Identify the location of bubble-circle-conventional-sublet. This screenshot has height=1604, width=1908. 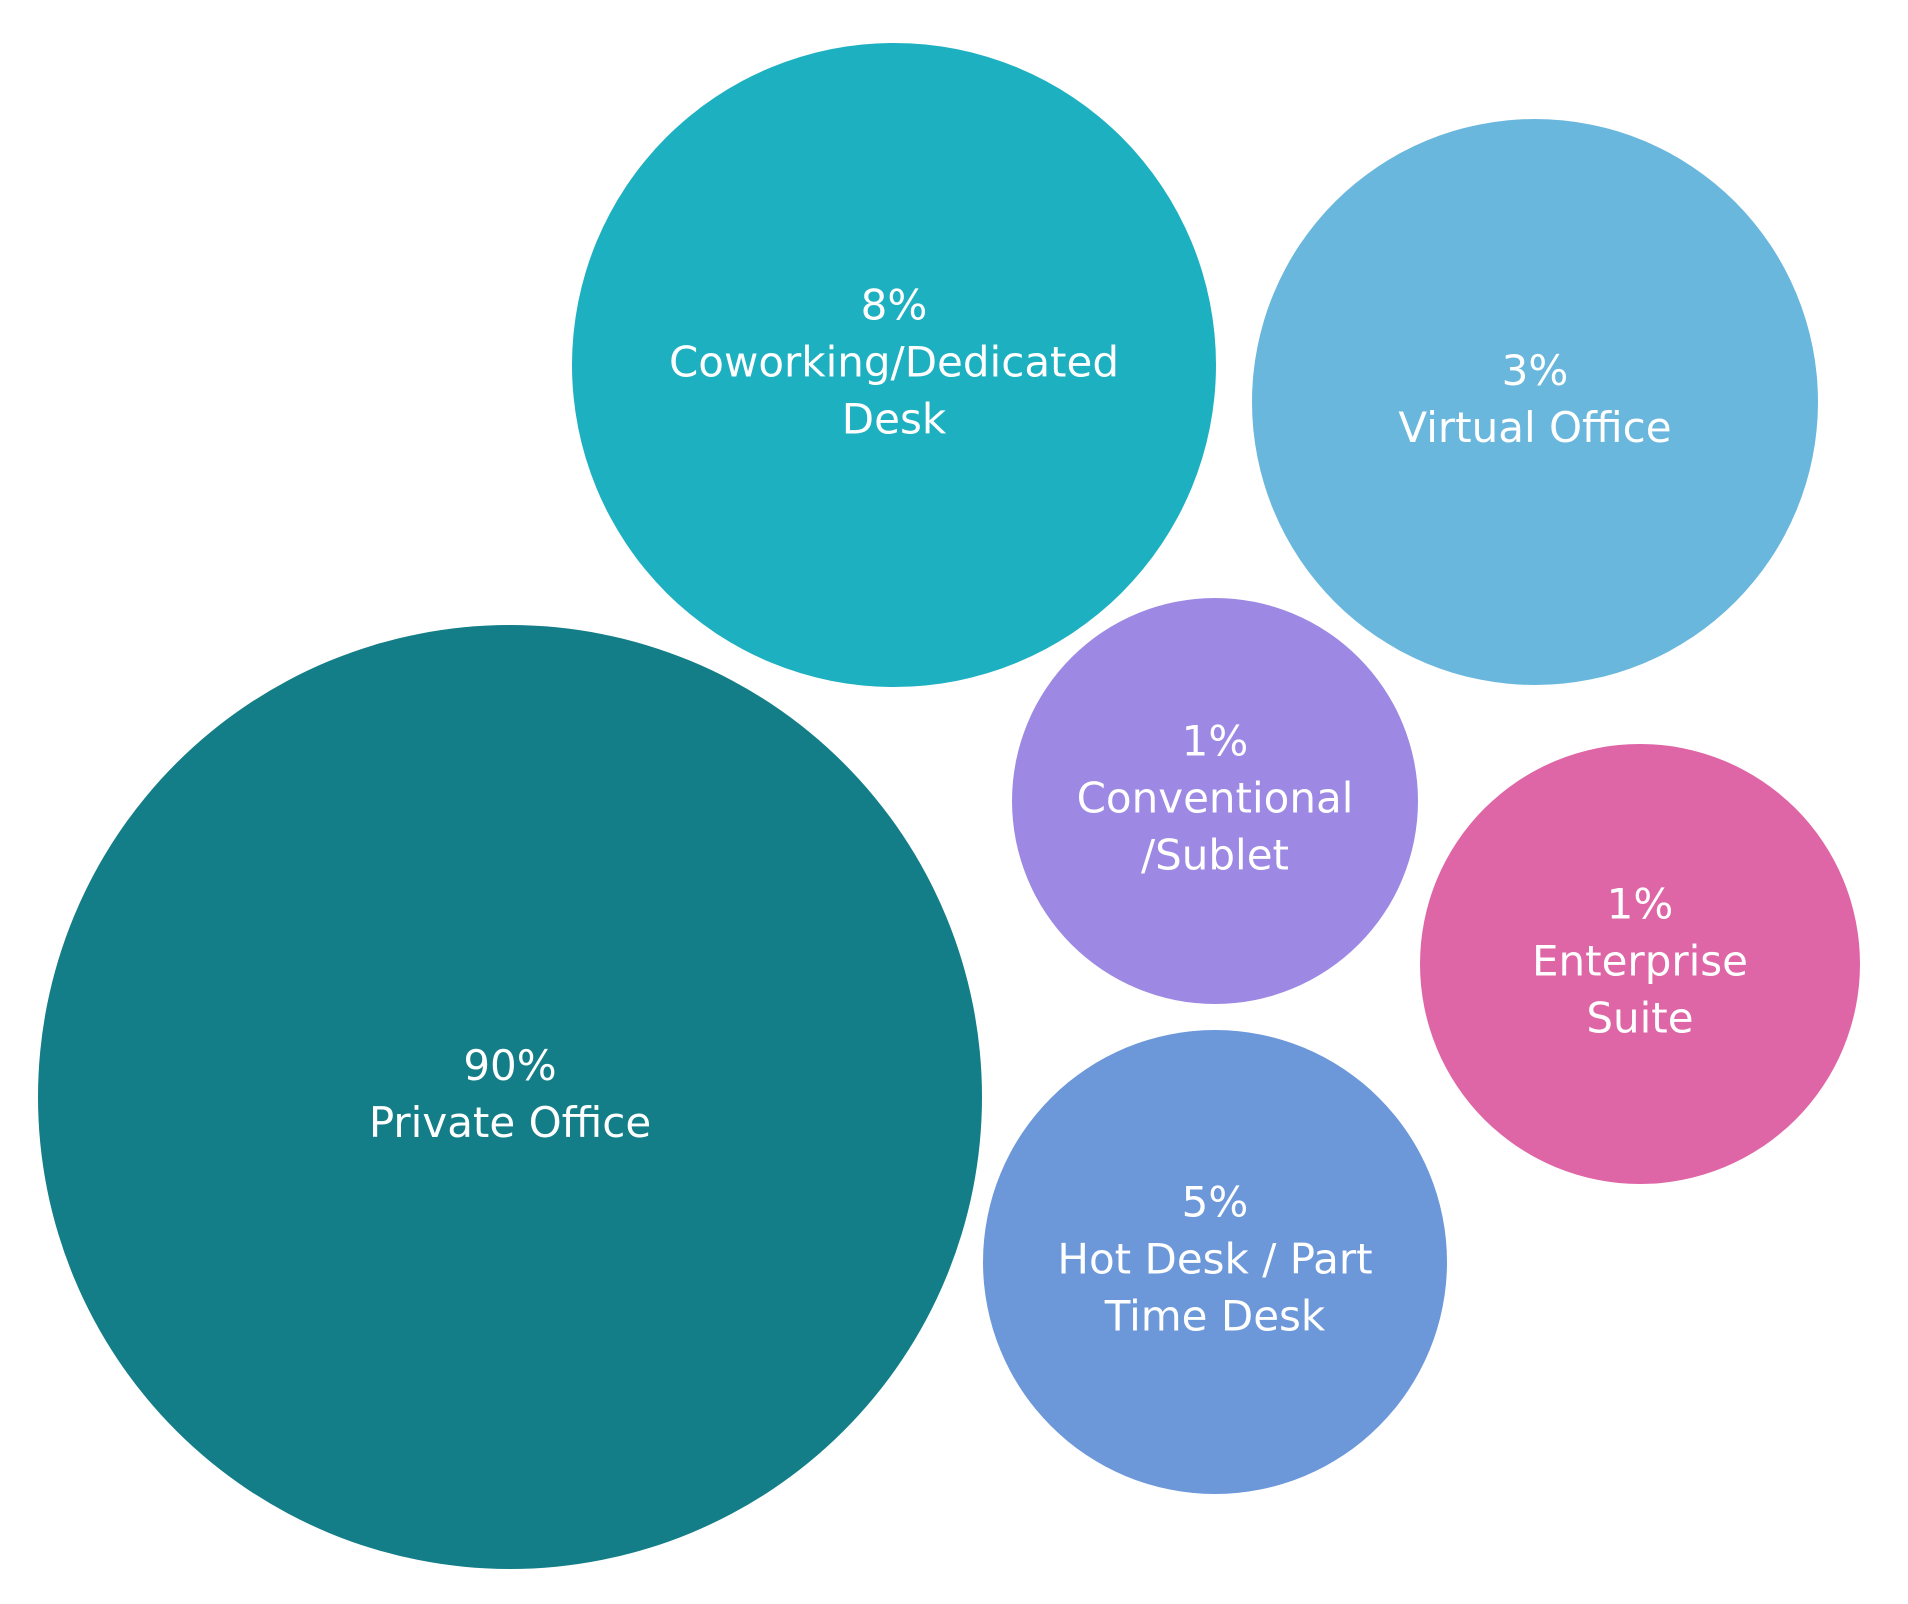
(1215, 801).